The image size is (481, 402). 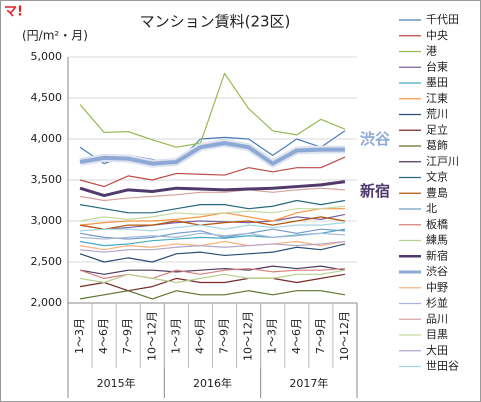 I want to click on legend-label: 新宿, so click(x=437, y=255).